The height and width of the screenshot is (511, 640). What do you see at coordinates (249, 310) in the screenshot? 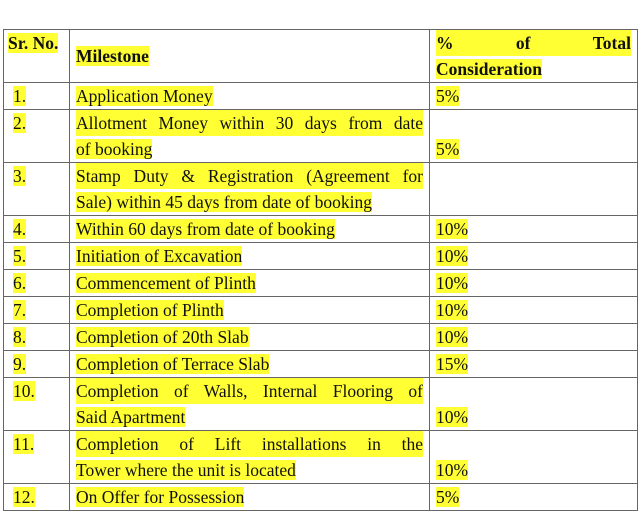
I see `milestone-cell: Completion of Plinth` at bounding box center [249, 310].